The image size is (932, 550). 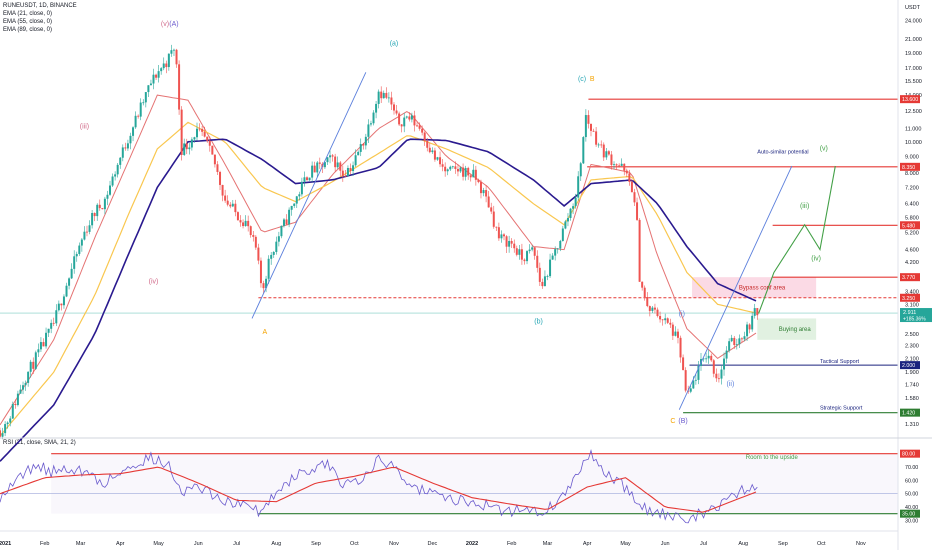 What do you see at coordinates (672, 421) in the screenshot?
I see `wave-label: C` at bounding box center [672, 421].